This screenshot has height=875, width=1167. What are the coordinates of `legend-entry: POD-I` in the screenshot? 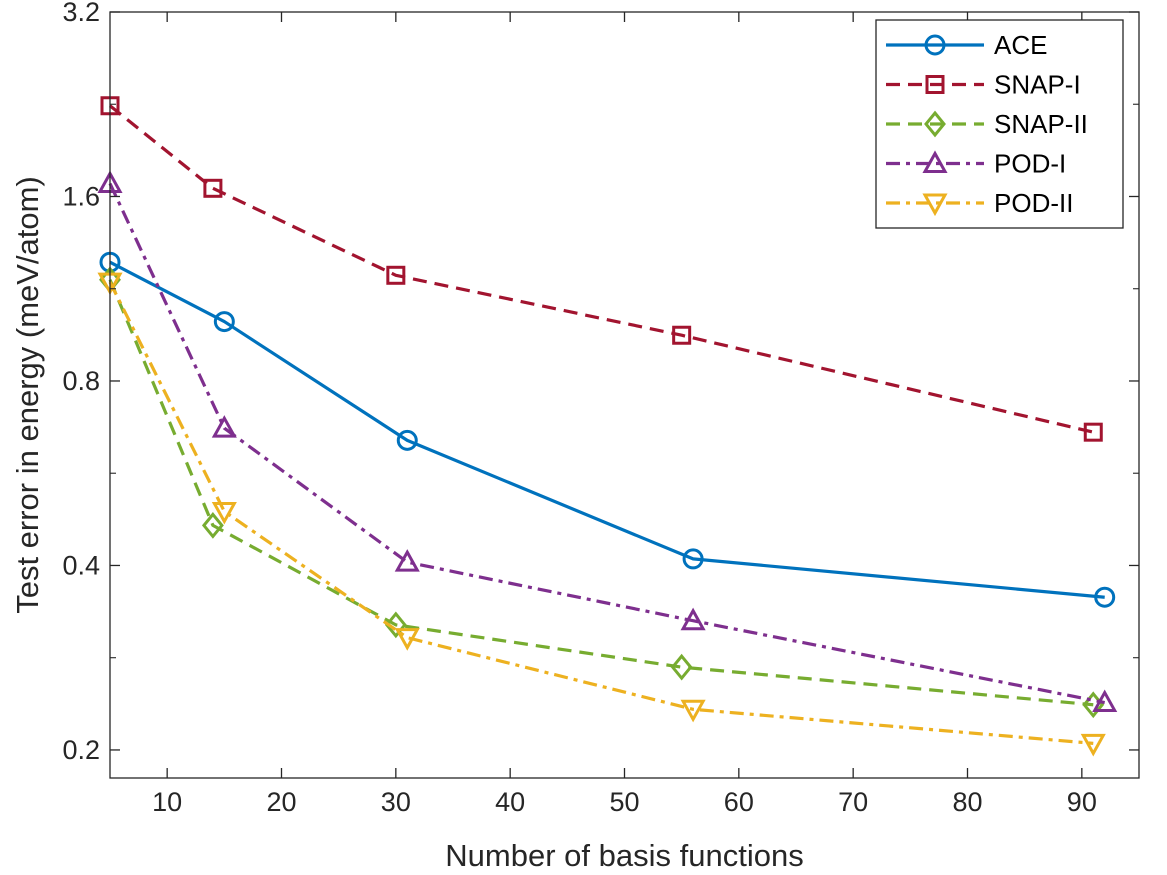 It's located at (976, 164).